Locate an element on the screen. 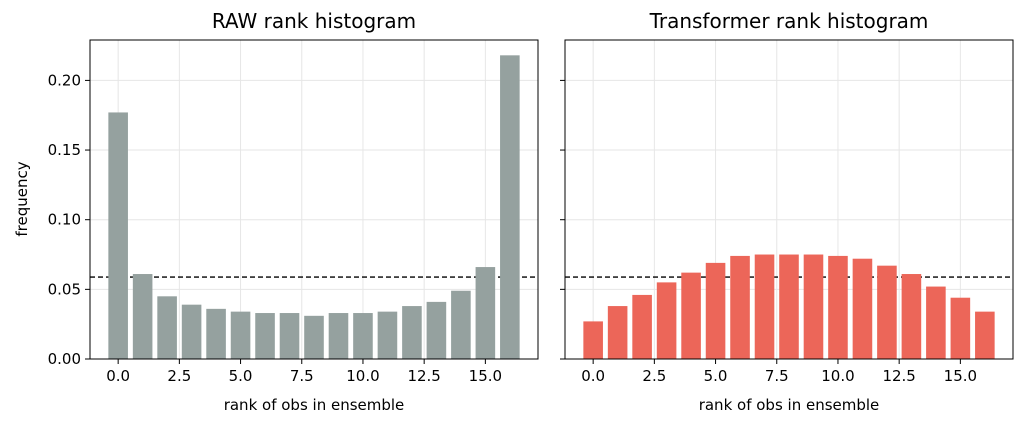  y-tick-label: 0.10 is located at coordinates (64, 220).